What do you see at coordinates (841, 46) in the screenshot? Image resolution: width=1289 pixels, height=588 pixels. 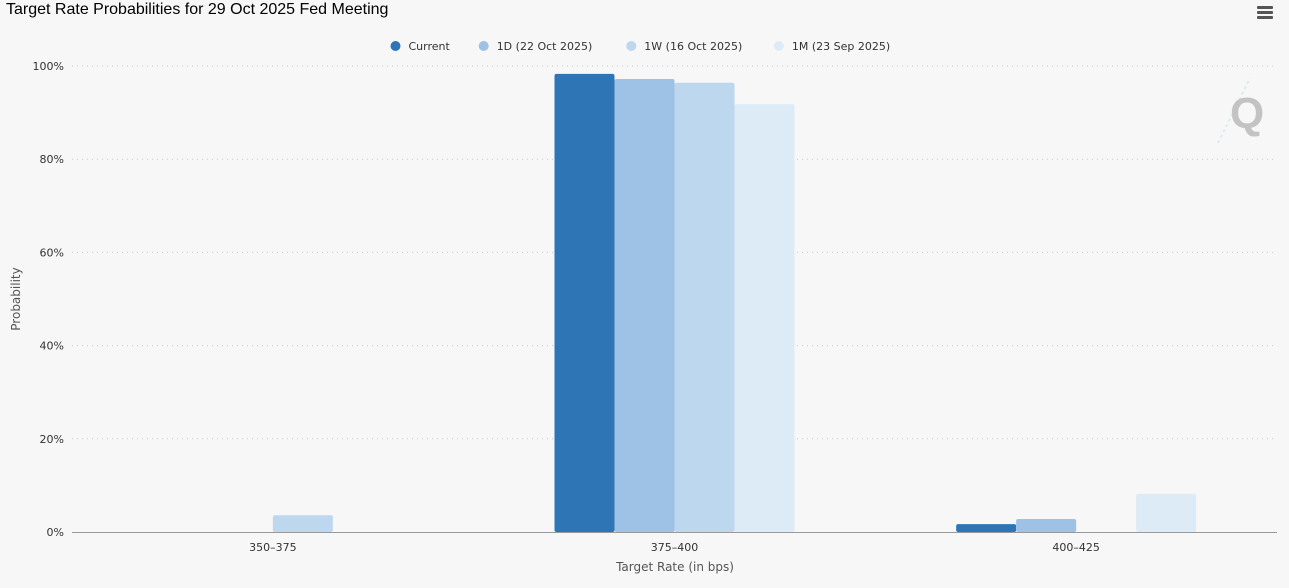 I see `legend-label: 1M (23 Sep 2025)` at bounding box center [841, 46].